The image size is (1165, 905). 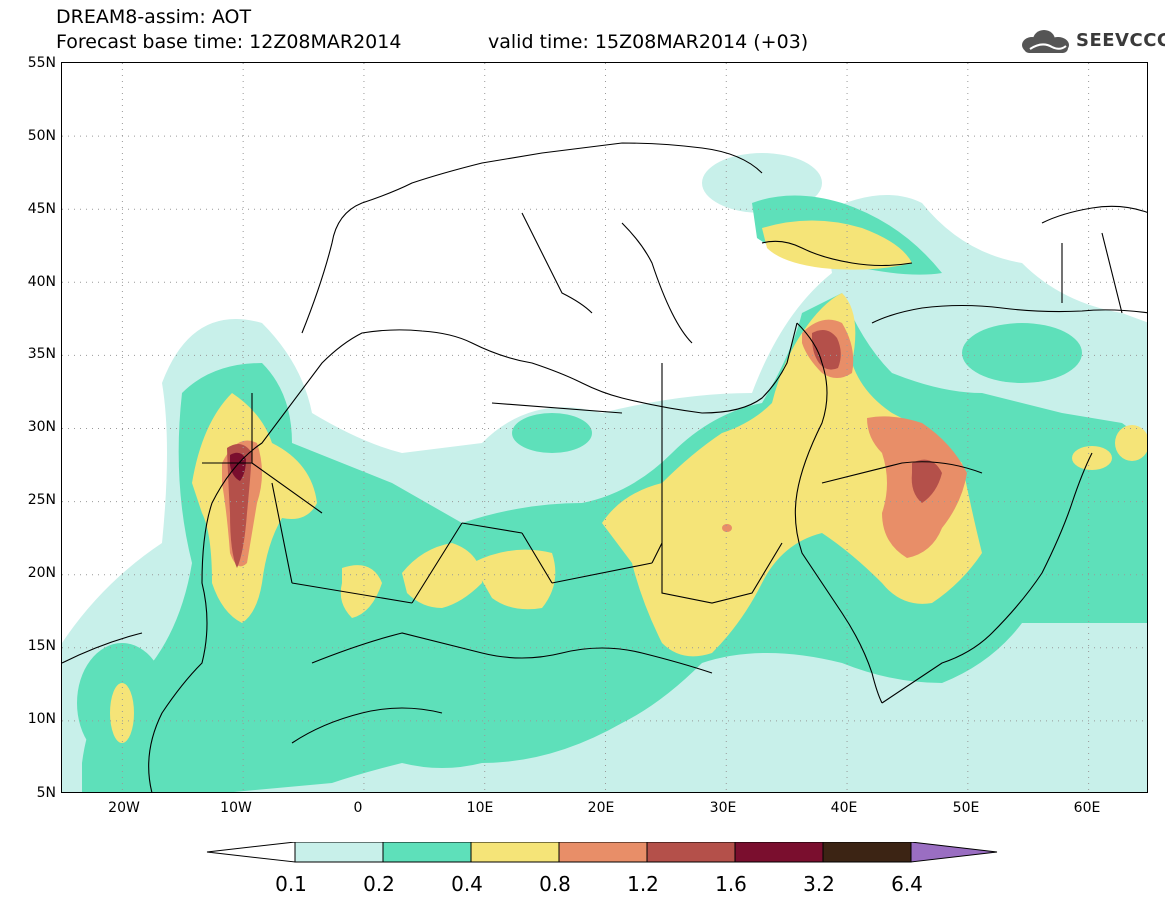 I want to click on colorbar-label-3-2: 3.2, so click(x=819, y=884).